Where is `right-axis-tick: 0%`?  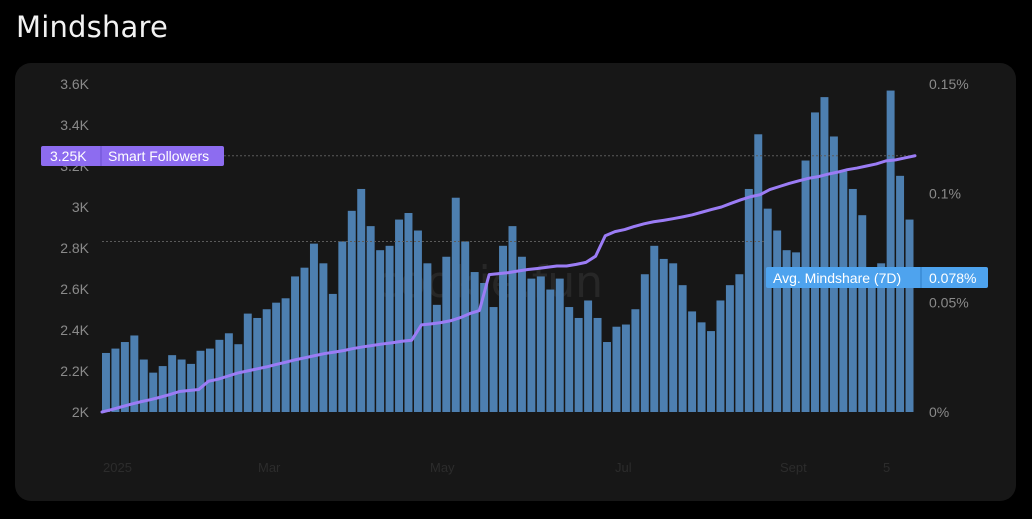
right-axis-tick: 0% is located at coordinates (939, 412).